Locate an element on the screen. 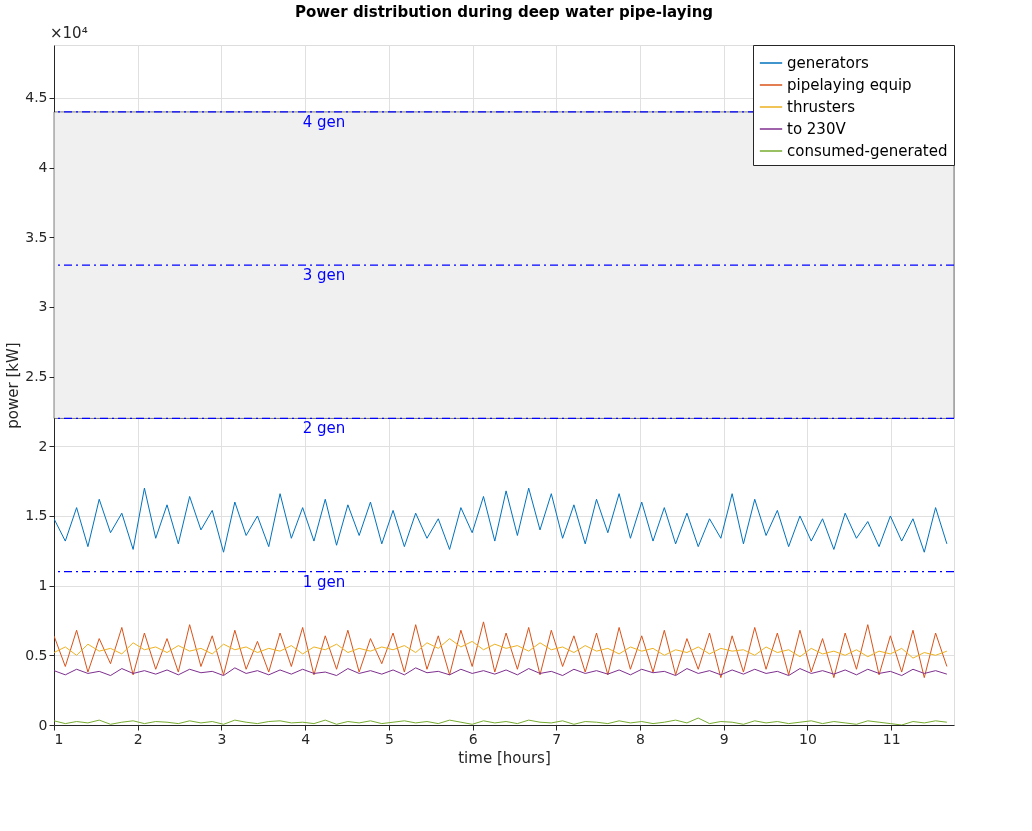 This screenshot has width=1032, height=831. y-tick-label: 0.5 is located at coordinates (36, 654).